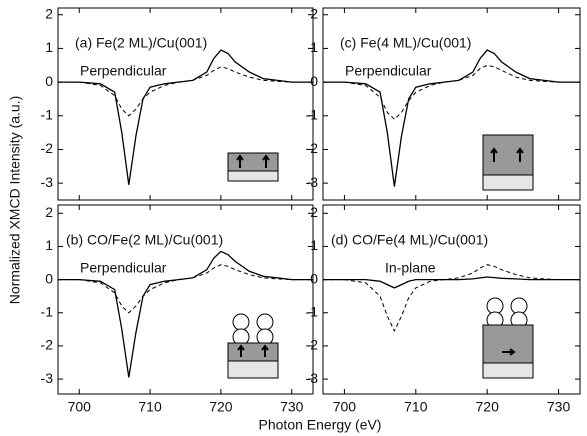 The height and width of the screenshot is (436, 587). Describe the element at coordinates (141, 43) in the screenshot. I see `panel-title: (a) Fe(2 ML)/Cu(001)` at that location.